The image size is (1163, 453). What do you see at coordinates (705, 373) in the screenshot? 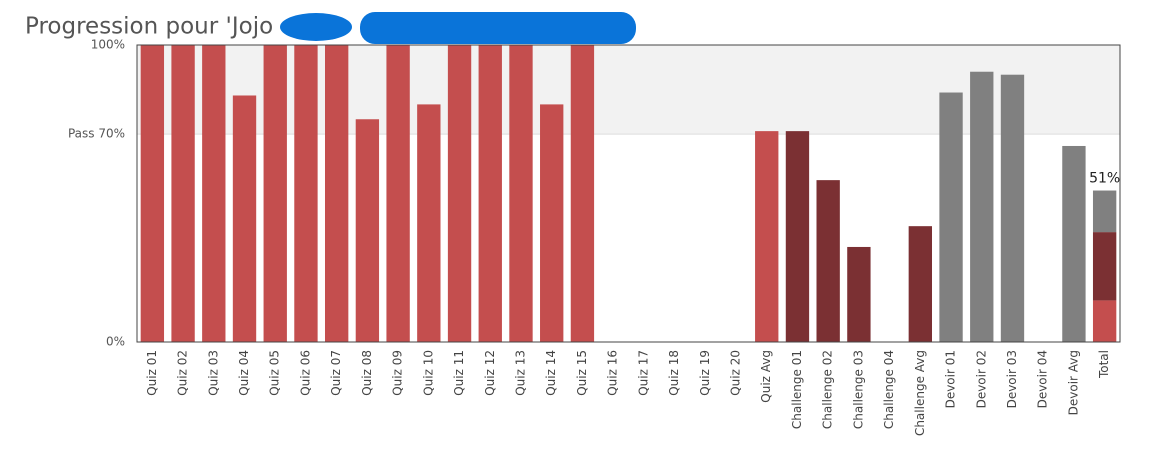
I see `x-tick-label: Quiz 19` at bounding box center [705, 373].